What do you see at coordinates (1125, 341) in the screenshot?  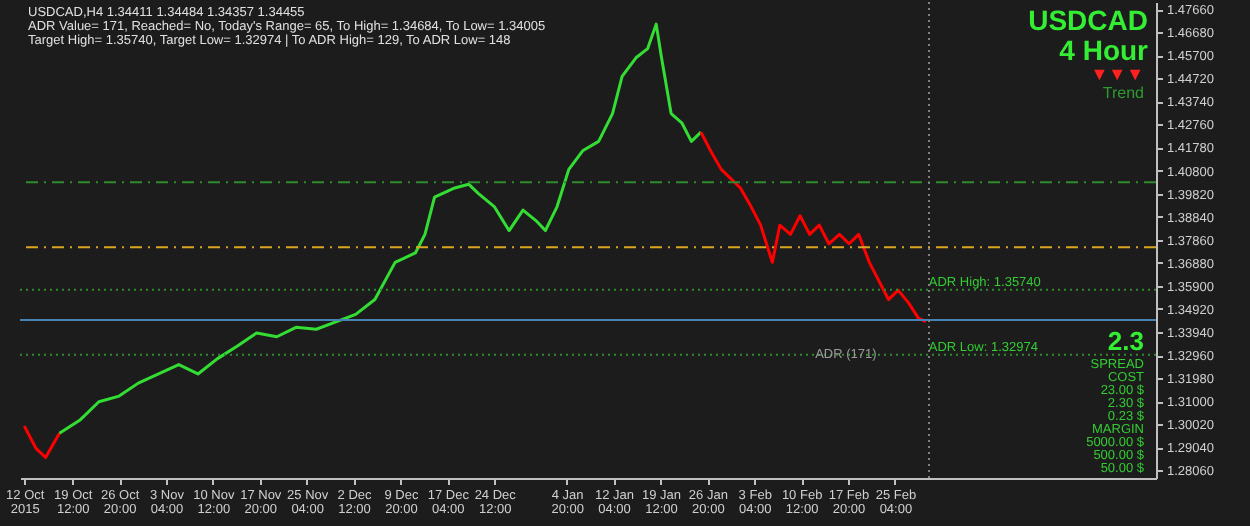 I see `annotation: 2.3` at bounding box center [1125, 341].